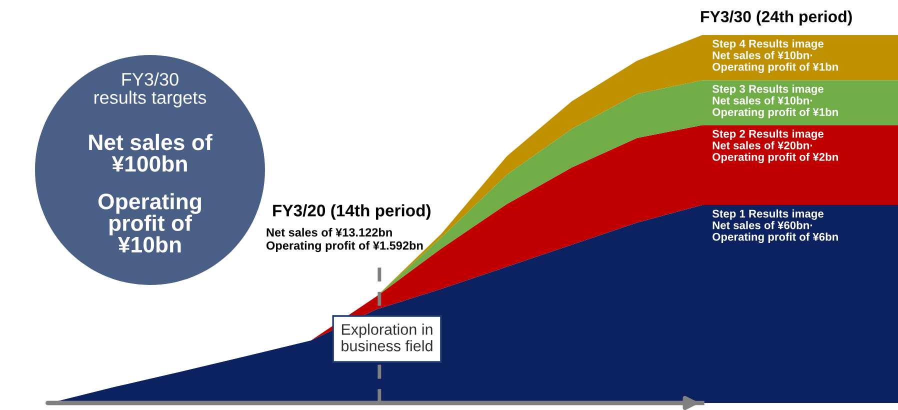 The width and height of the screenshot is (898, 410). I want to click on series-label: Step 4 Results image Net sales of ¥10bn· Operating profit of ¥1bn, so click(775, 56).